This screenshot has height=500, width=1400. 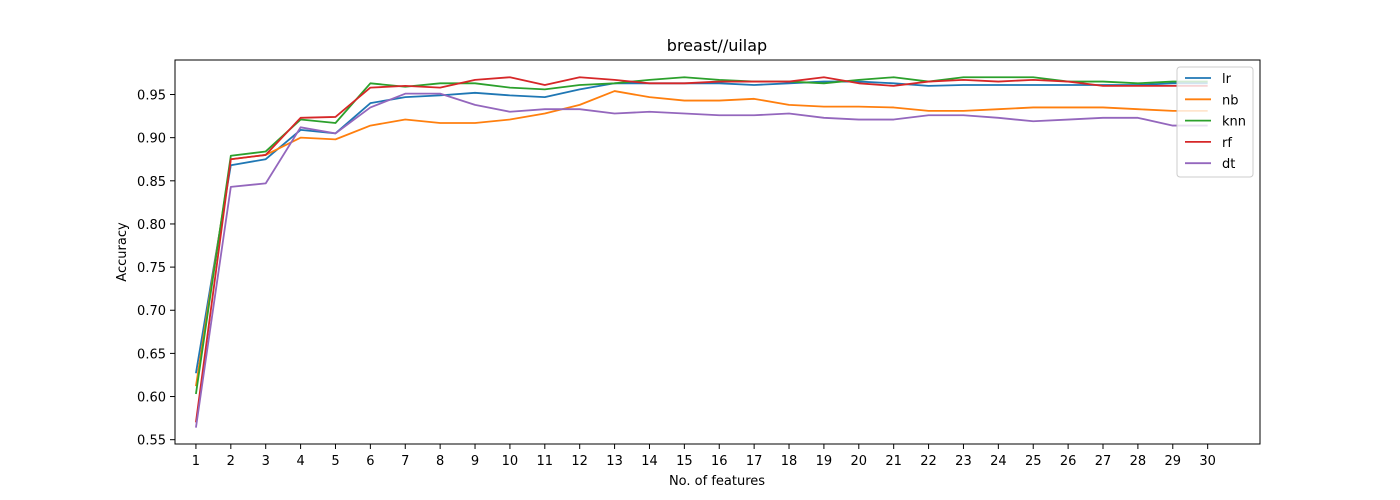 What do you see at coordinates (335, 461) in the screenshot?
I see `x-tick-label: 5` at bounding box center [335, 461].